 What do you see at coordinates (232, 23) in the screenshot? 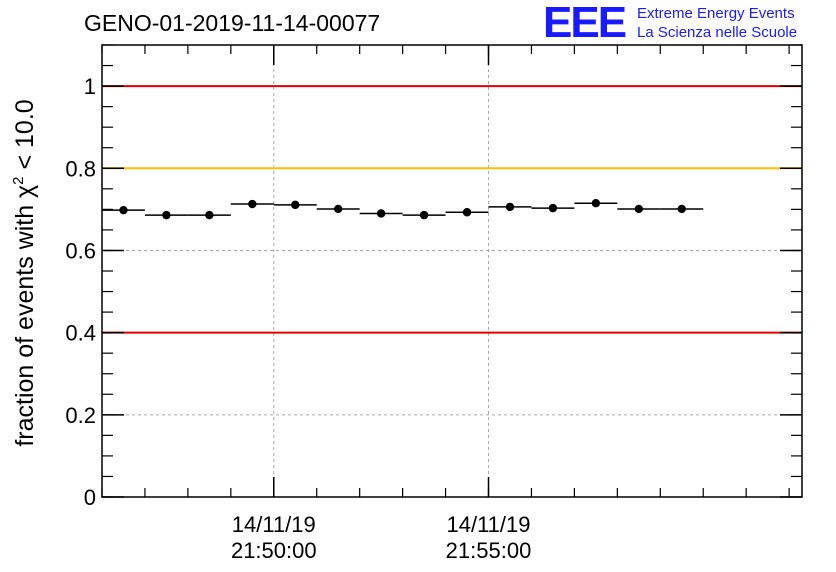
I see `chart-title: GENO-01-2019-11-14-00077` at bounding box center [232, 23].